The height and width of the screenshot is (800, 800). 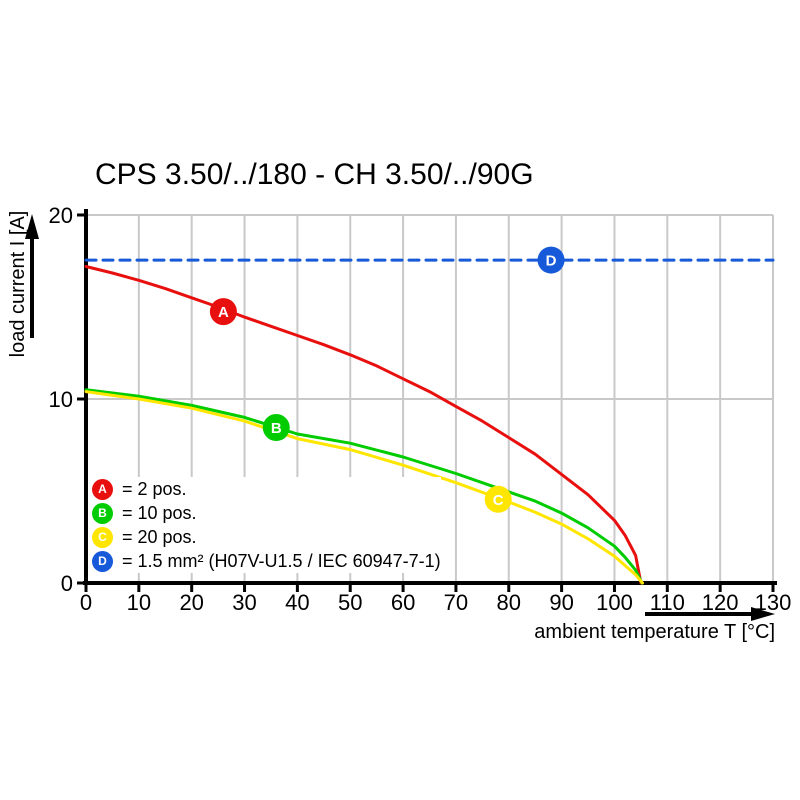 What do you see at coordinates (67, 583) in the screenshot?
I see `y-axis-tick-label: 0` at bounding box center [67, 583].